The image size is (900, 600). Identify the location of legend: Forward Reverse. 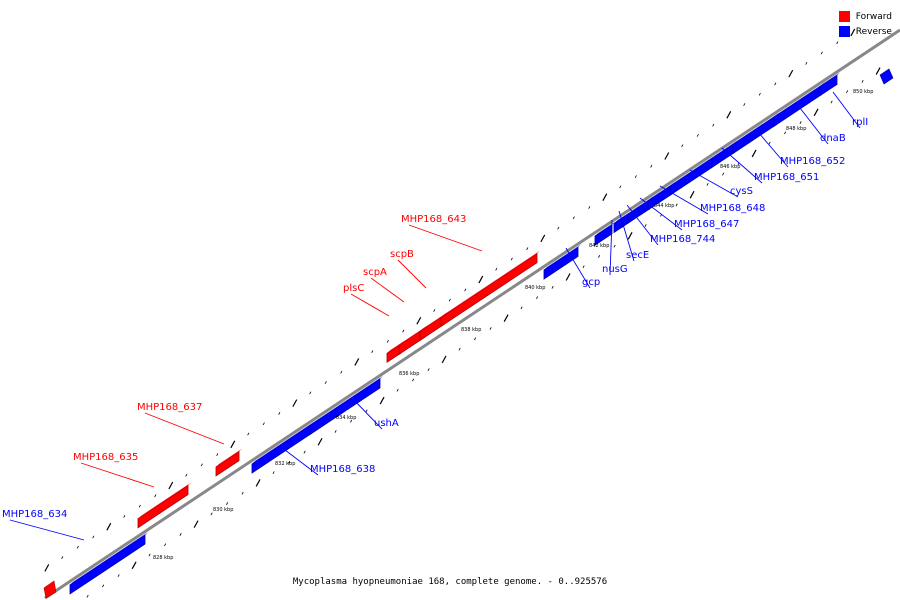
(865, 24).